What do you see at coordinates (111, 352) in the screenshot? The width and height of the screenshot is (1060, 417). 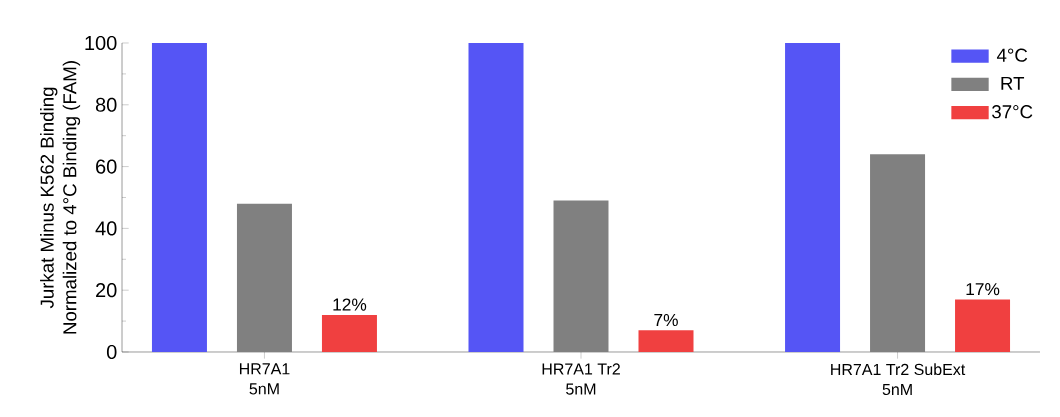 I see `y-tick-label: 0` at bounding box center [111, 352].